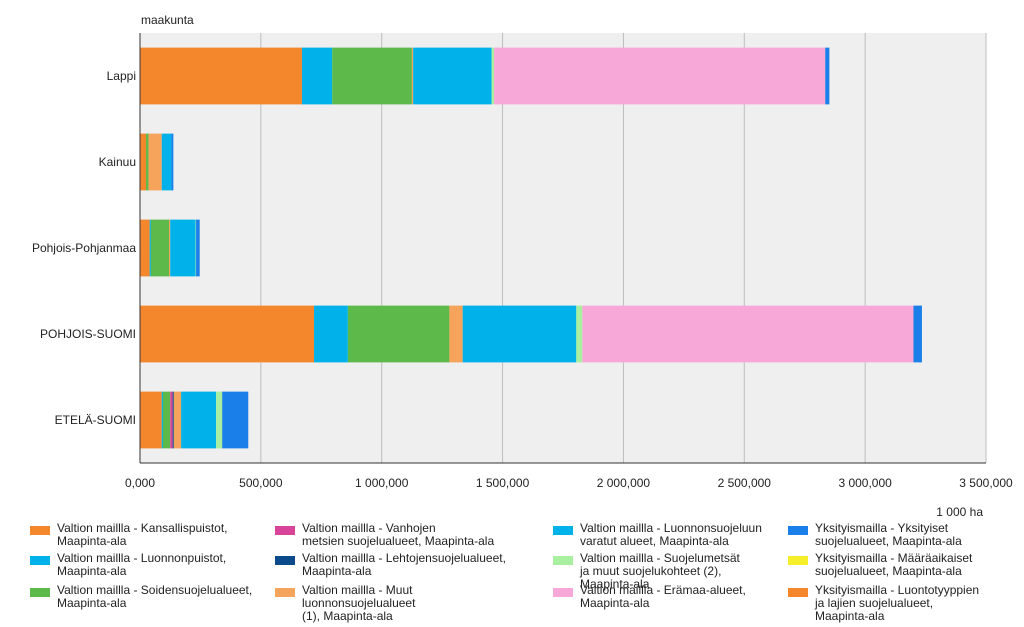 The image size is (1024, 627). Describe the element at coordinates (986, 483) in the screenshot. I see `x-tick-label: 3 500,000` at that location.